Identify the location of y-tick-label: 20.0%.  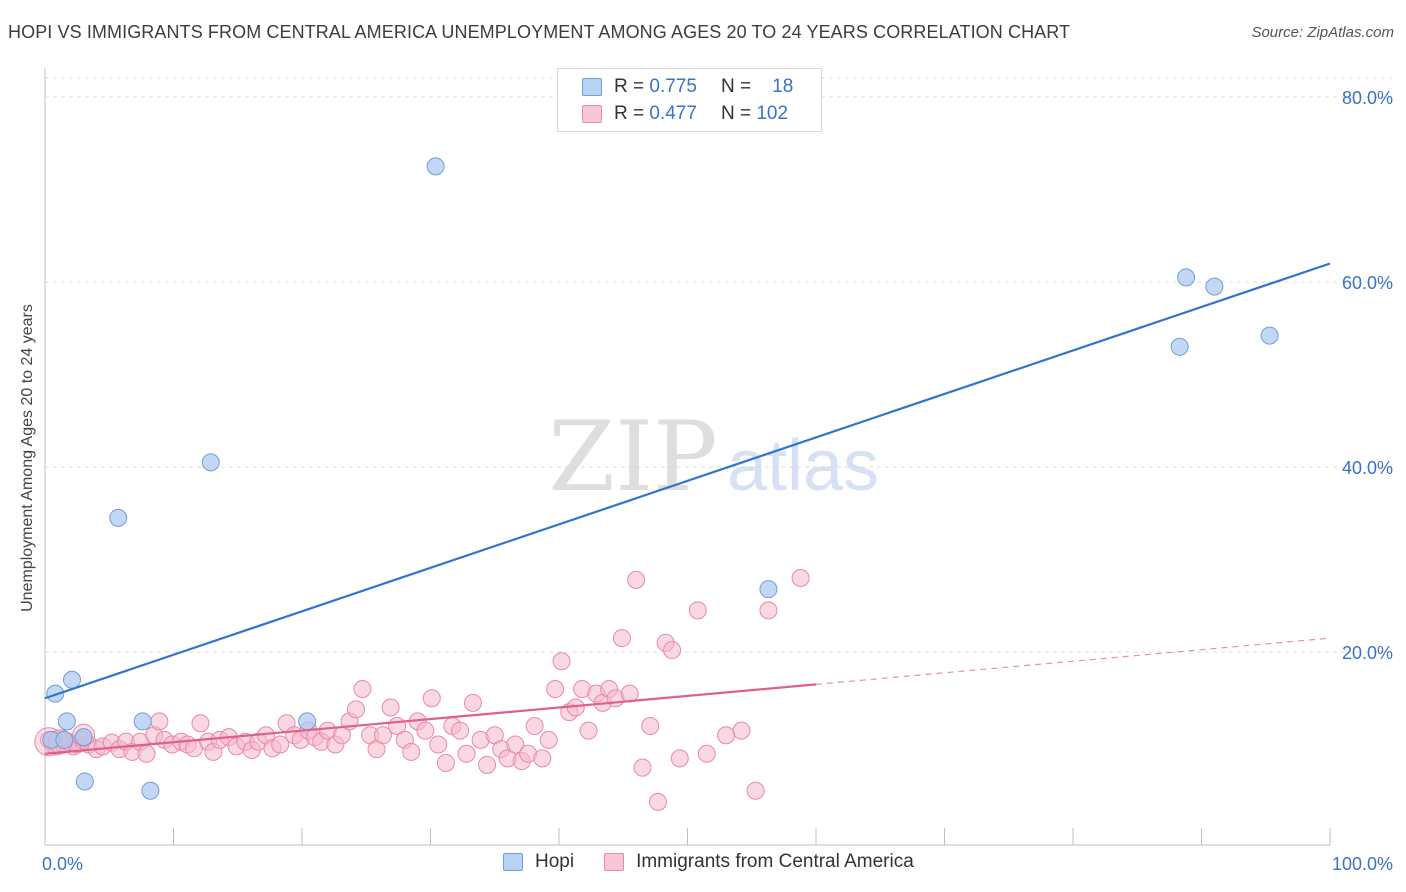
(1367, 653).